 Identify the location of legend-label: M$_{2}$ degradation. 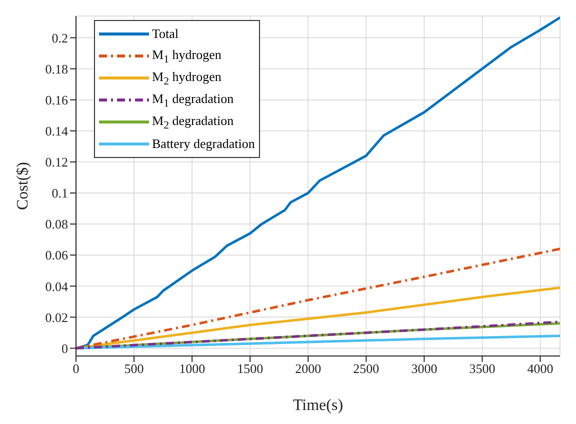
(193, 122).